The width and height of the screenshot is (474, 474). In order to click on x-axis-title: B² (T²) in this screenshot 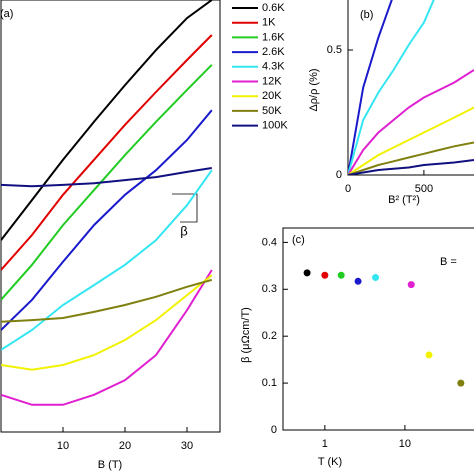, I will do `click(404, 200)`.